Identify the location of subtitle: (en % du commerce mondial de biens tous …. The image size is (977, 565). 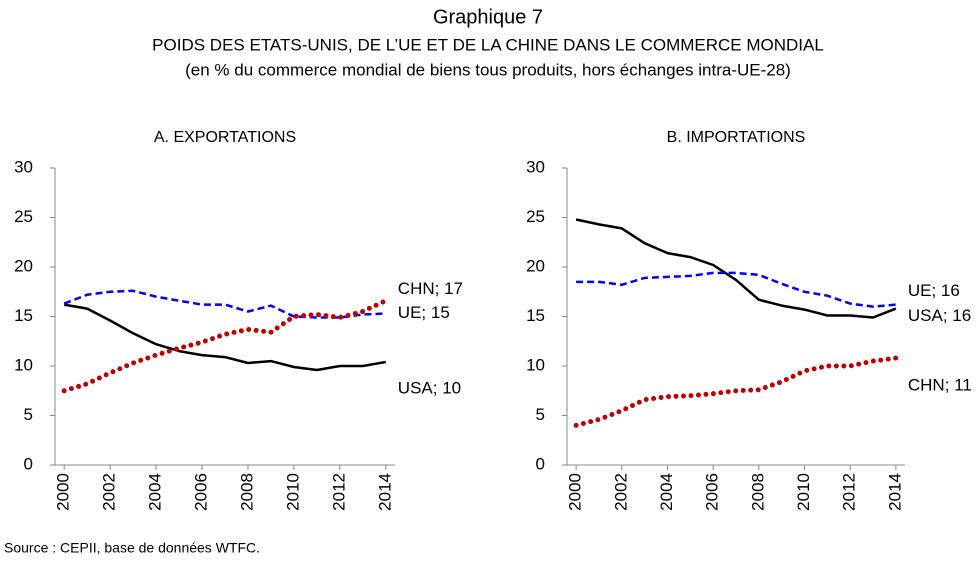
(488, 69).